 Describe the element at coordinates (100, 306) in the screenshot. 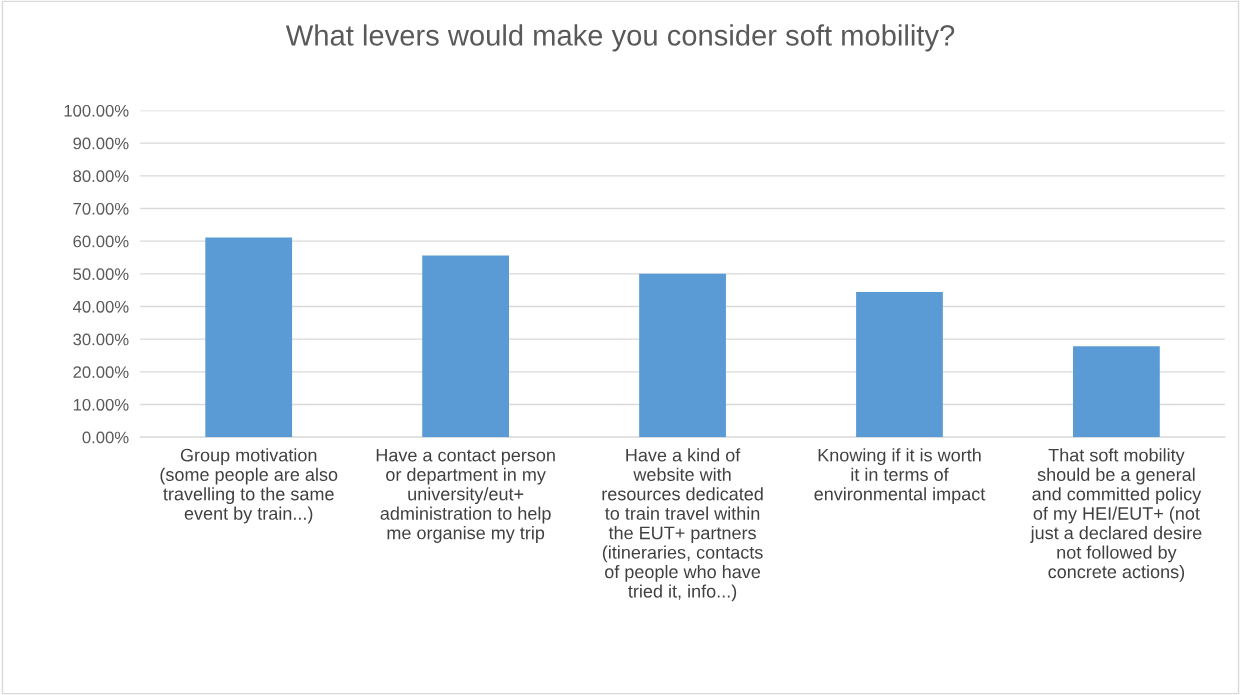

I see `y-tick-label: 40.00%` at that location.